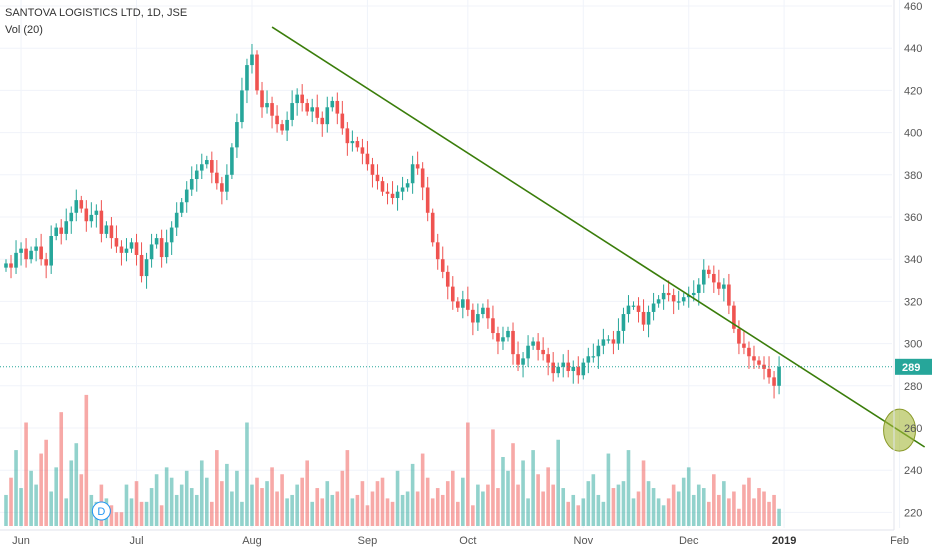 This screenshot has height=550, width=932. Describe the element at coordinates (136, 541) in the screenshot. I see `time-tick-label: Jul` at that location.